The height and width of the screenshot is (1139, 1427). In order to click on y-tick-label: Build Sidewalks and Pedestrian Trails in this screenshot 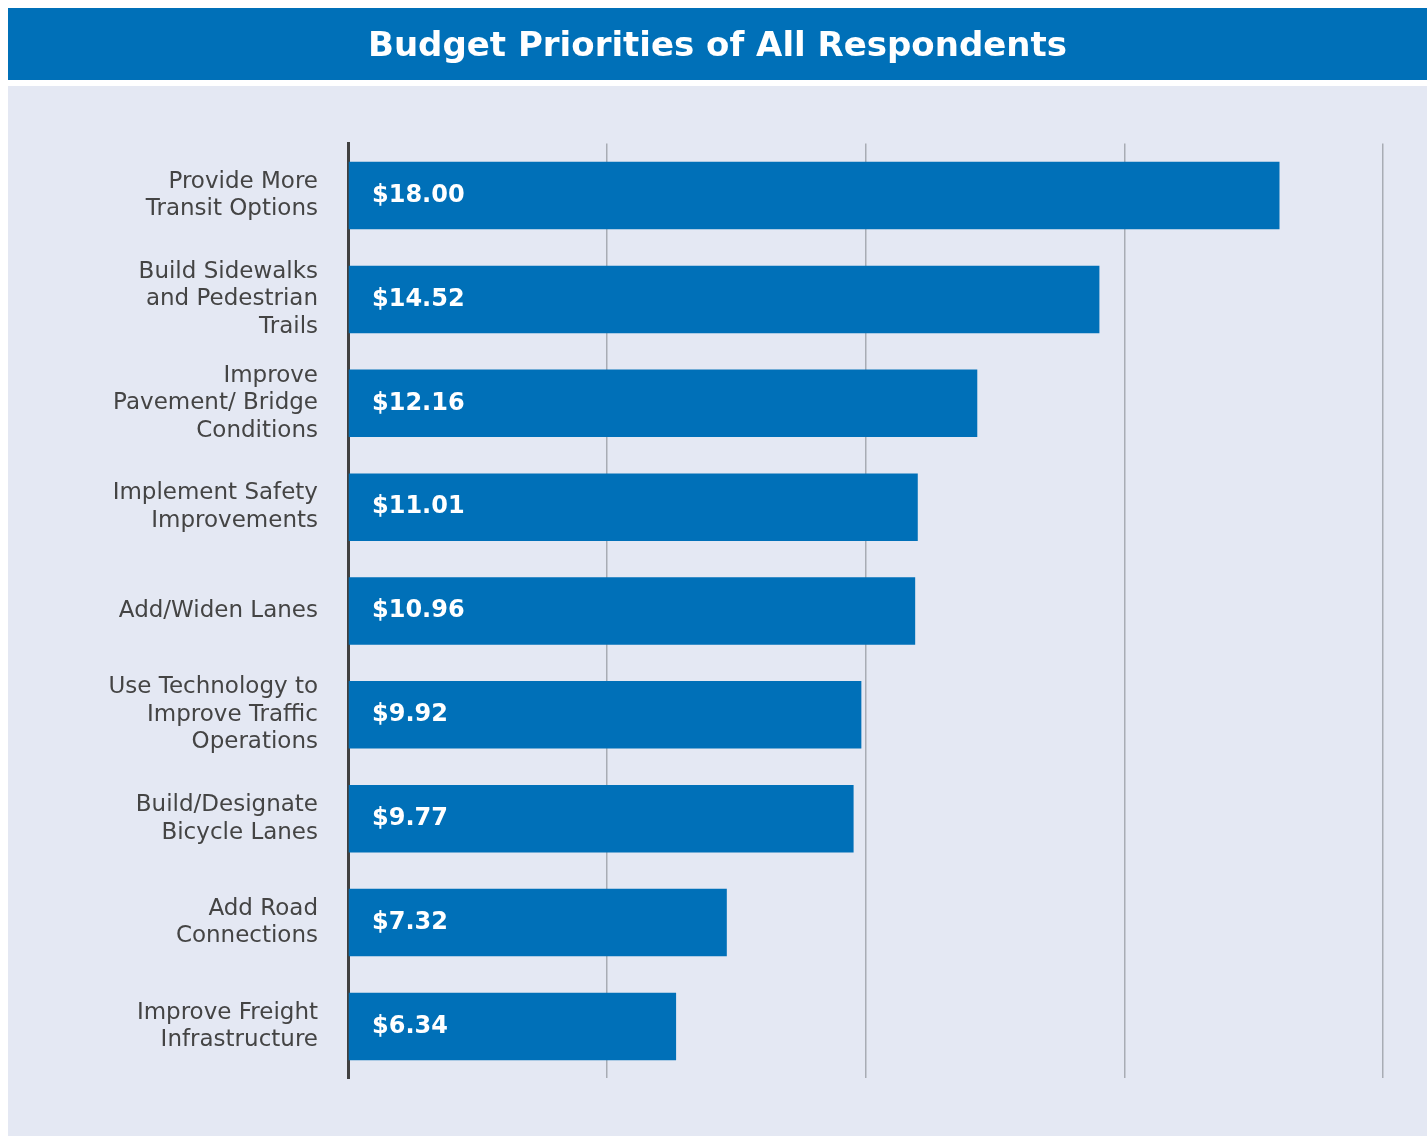, I will do `click(228, 297)`.